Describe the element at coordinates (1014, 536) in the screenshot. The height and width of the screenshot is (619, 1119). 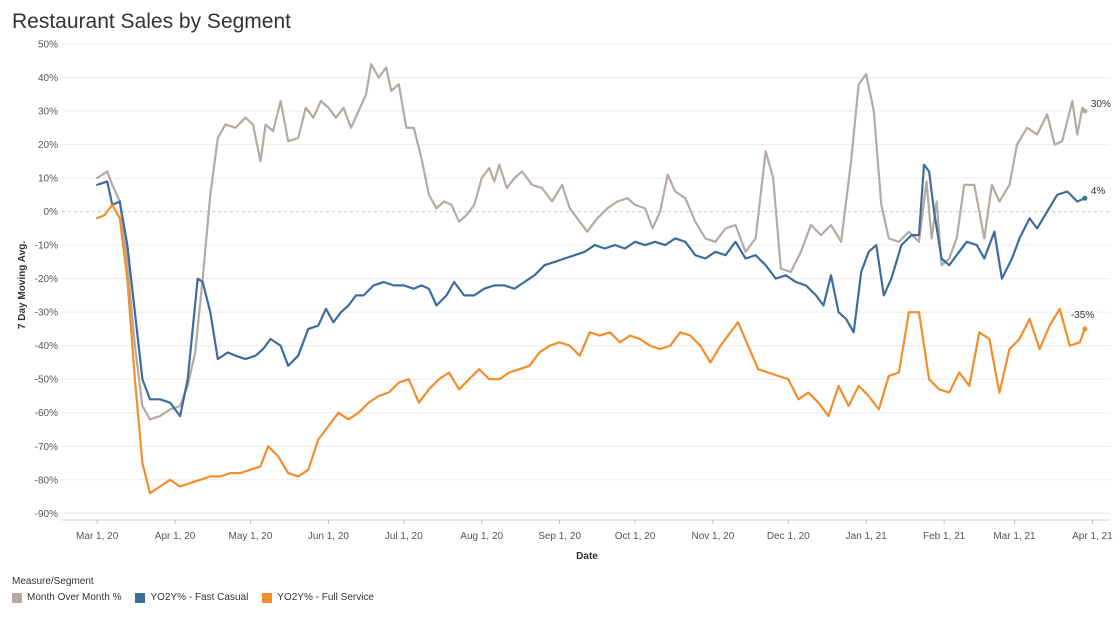
I see `x-tick-label: Mar 1, 21` at that location.